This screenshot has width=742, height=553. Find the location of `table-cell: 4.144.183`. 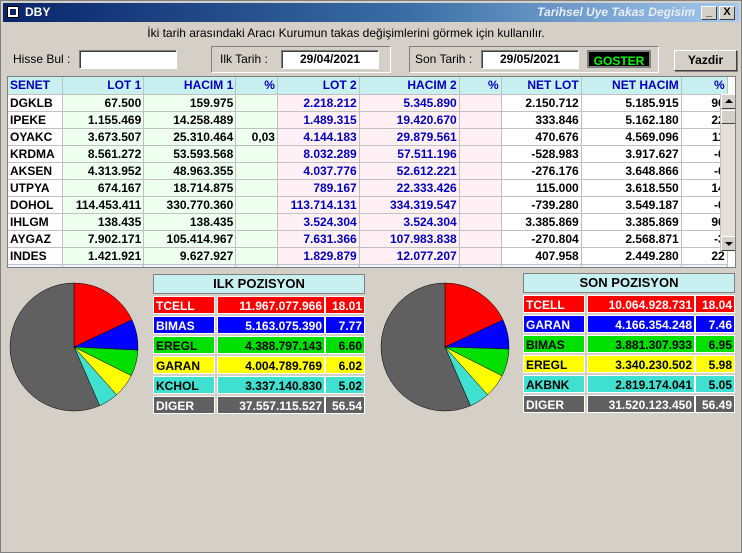

table-cell: 4.144.183 is located at coordinates (318, 137).